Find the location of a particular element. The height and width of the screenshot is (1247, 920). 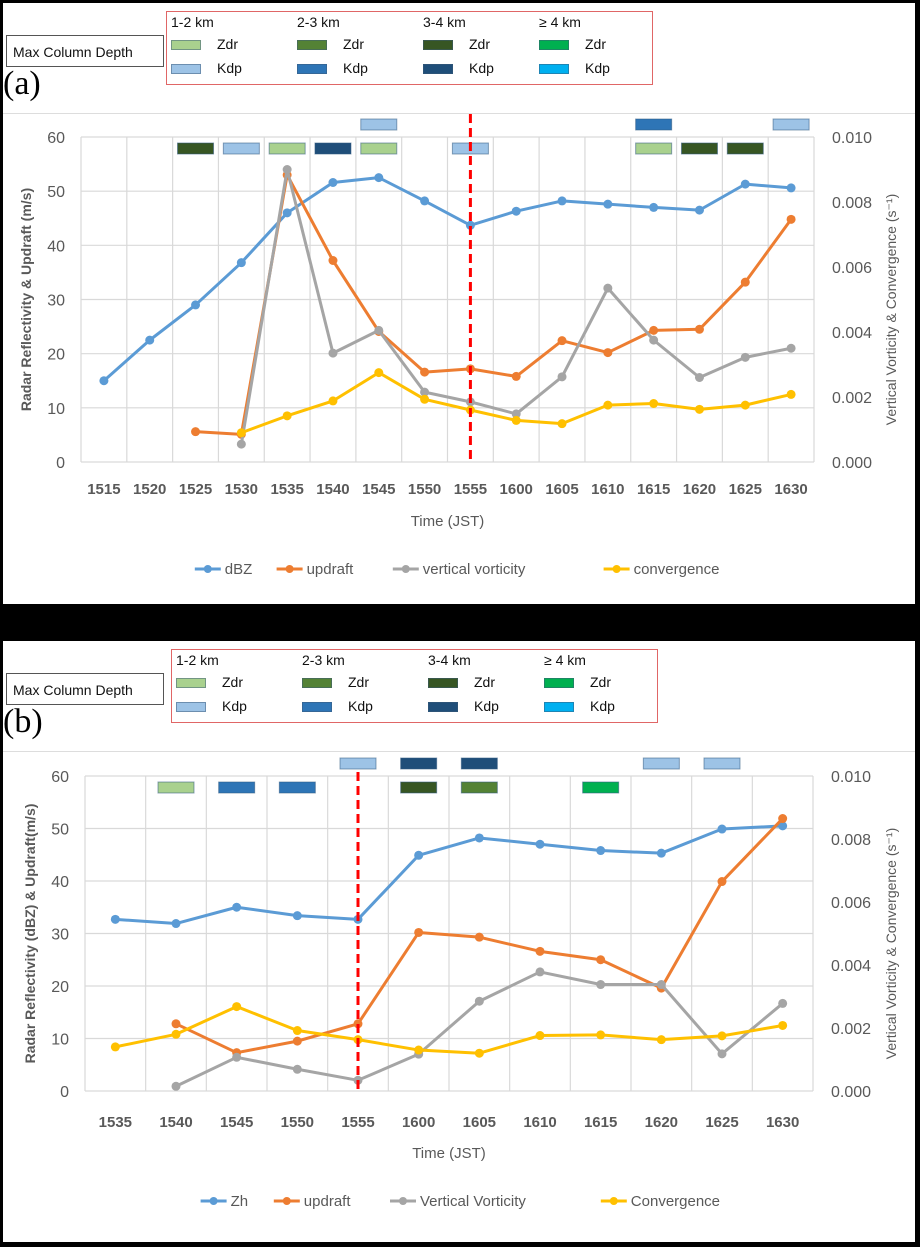

y2-tick-label: 0.008 is located at coordinates (852, 203).